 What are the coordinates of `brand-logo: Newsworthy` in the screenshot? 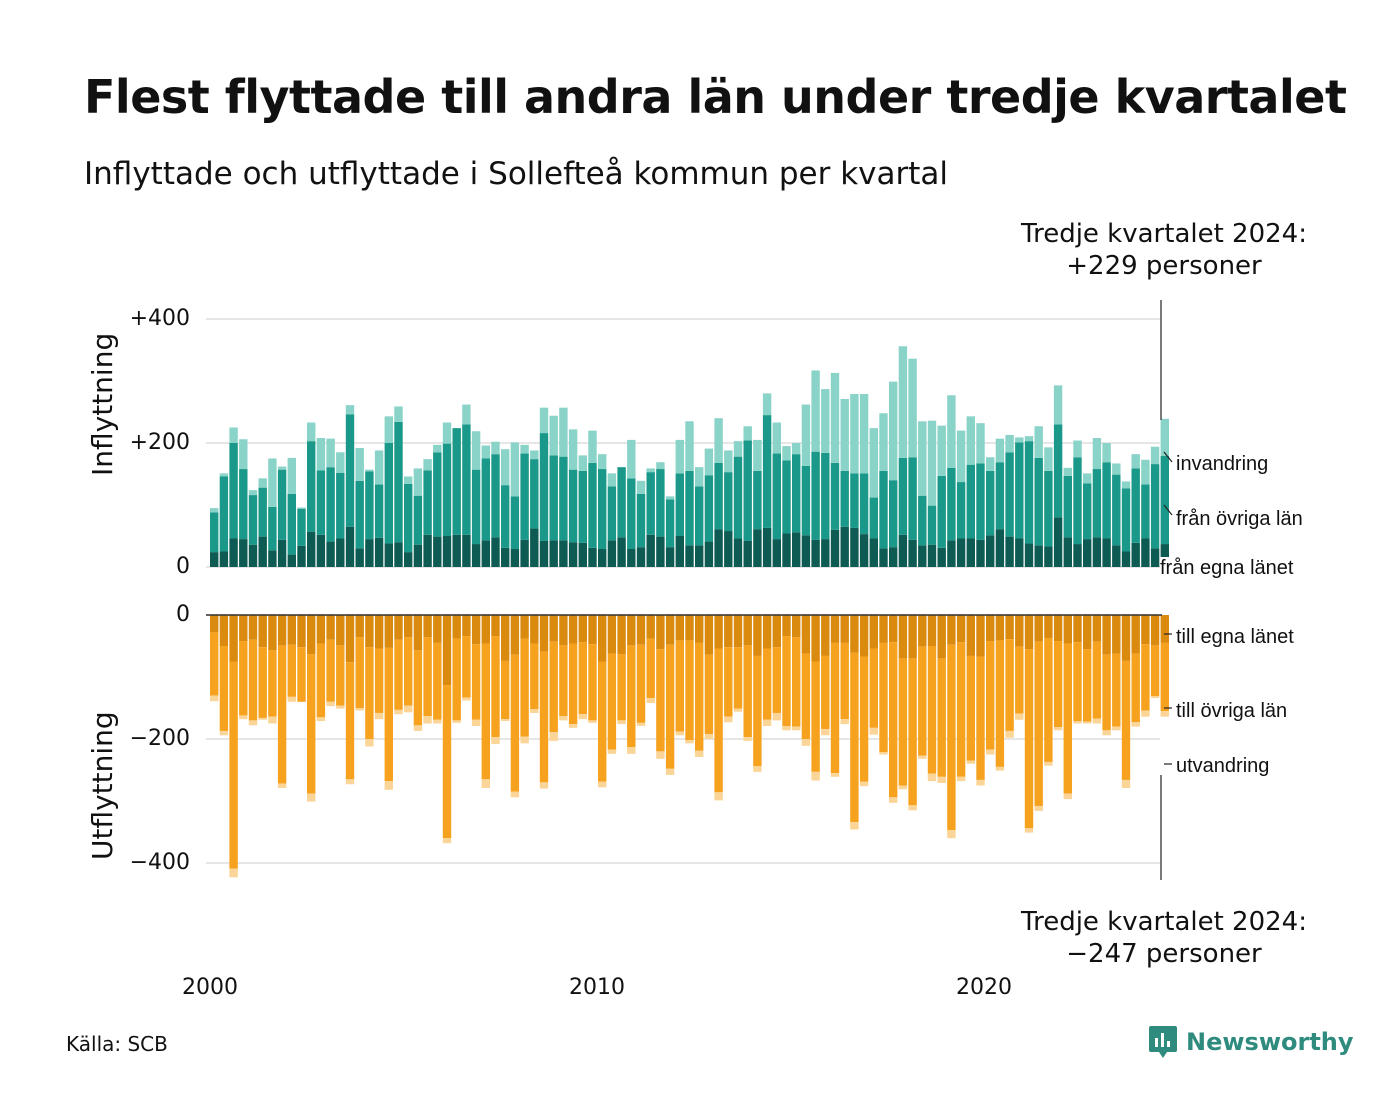 It's located at (1251, 1042).